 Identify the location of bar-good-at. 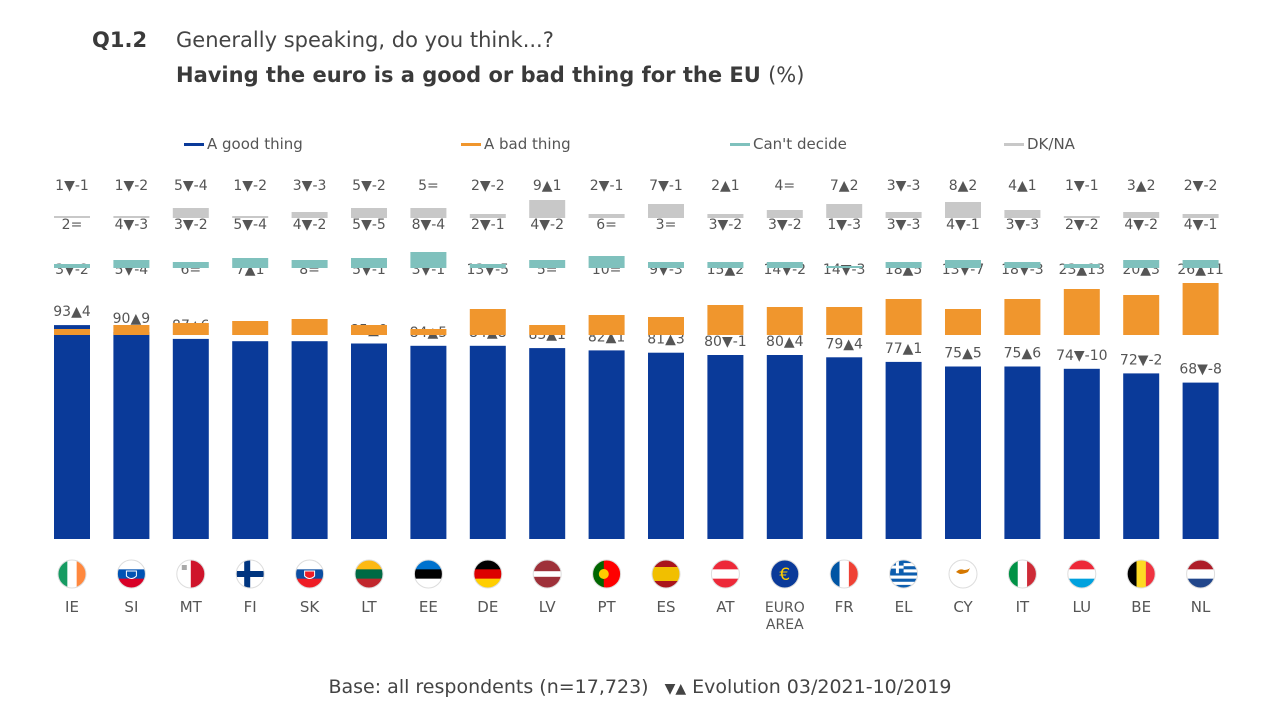
(725, 447).